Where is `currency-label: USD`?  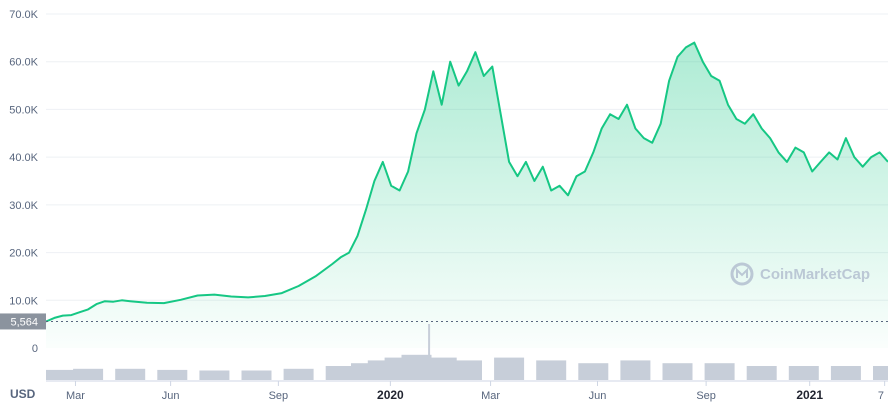 currency-label: USD is located at coordinates (23, 394).